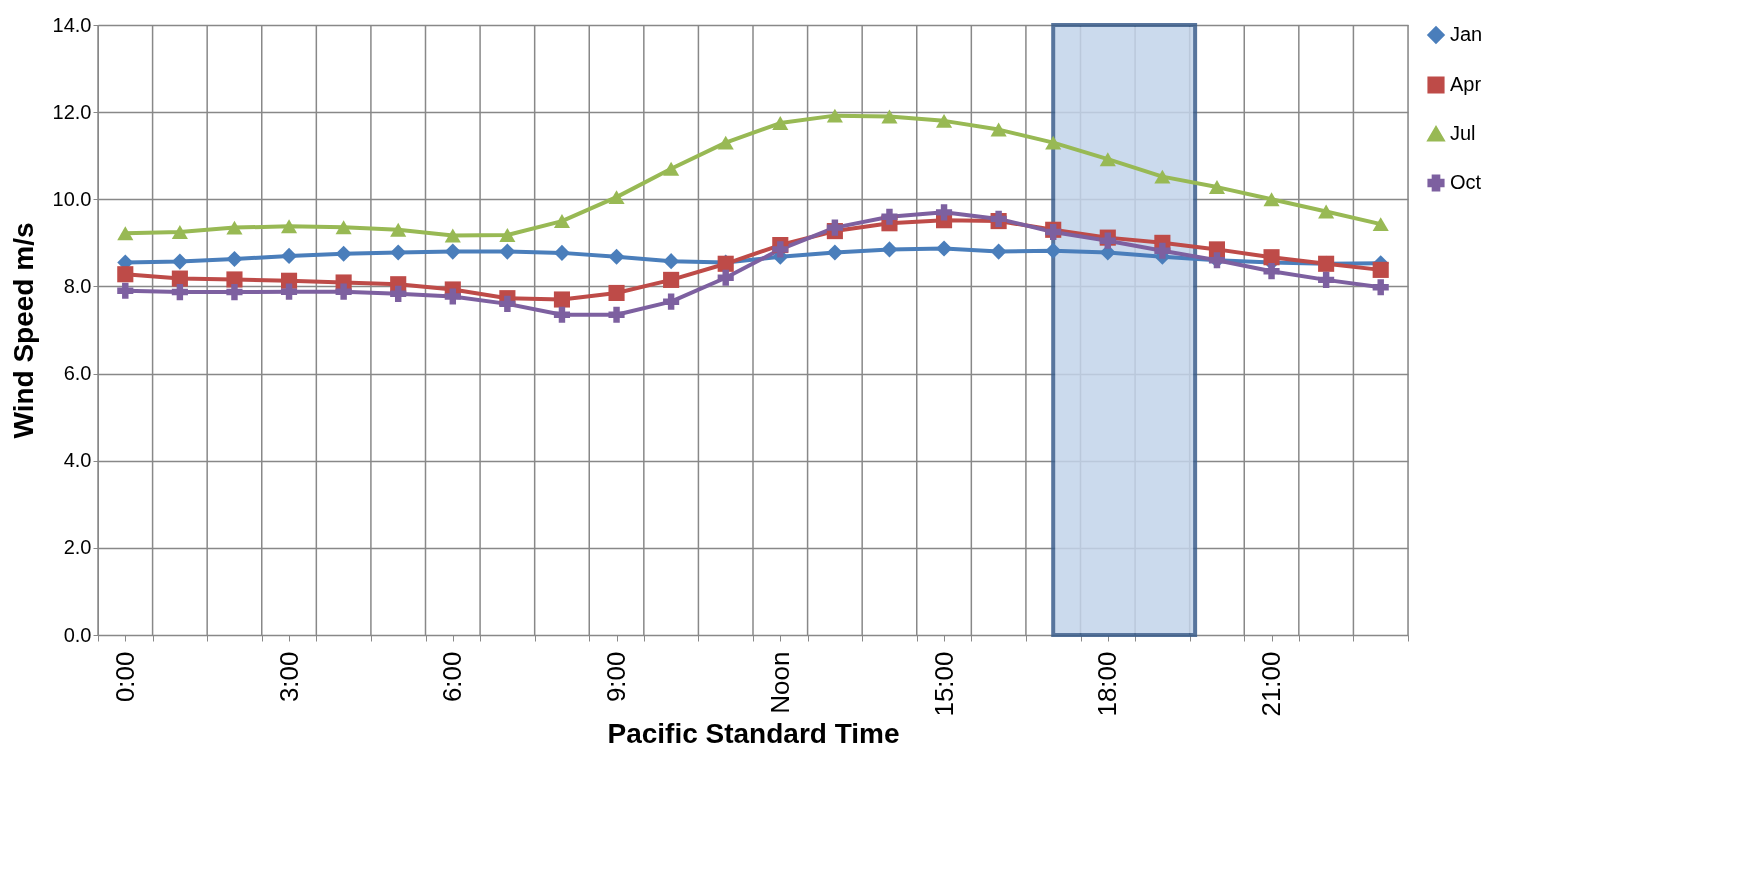  Describe the element at coordinates (1466, 182) in the screenshot. I see `legend-label: Oct` at that location.